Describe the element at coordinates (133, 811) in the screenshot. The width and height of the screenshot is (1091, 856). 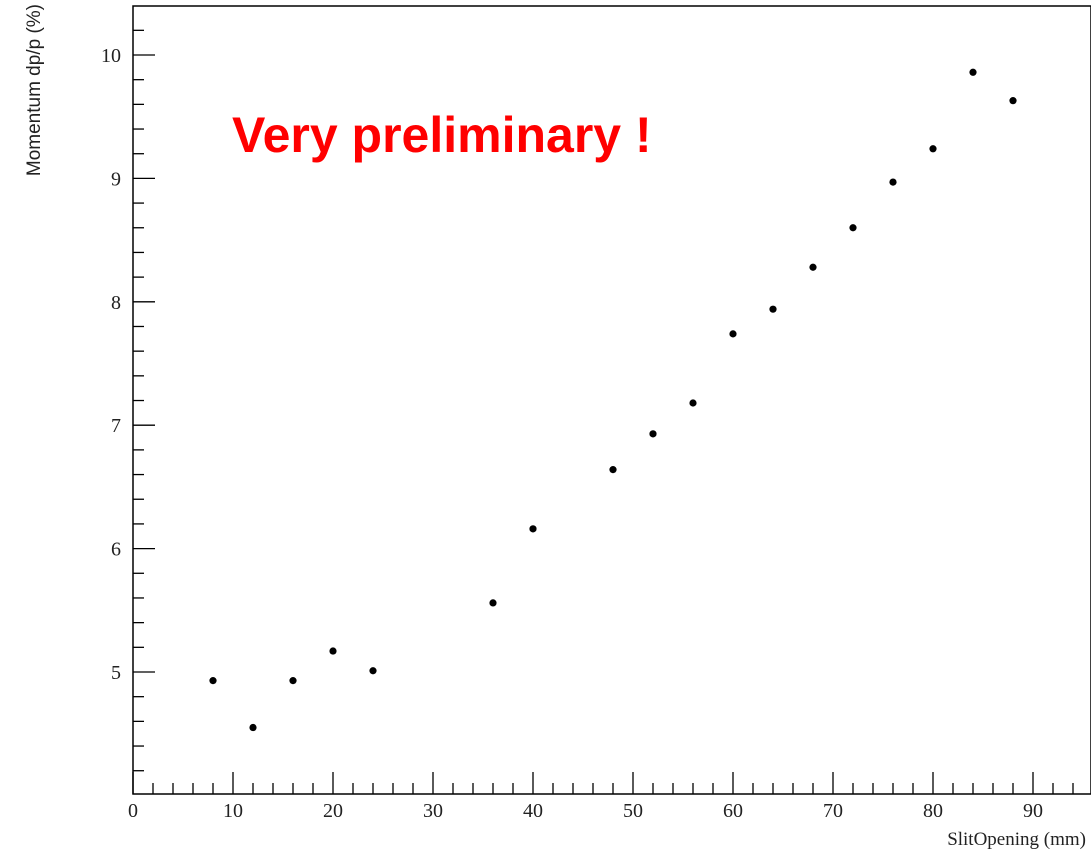
I see `x-tick-label: 0` at that location.